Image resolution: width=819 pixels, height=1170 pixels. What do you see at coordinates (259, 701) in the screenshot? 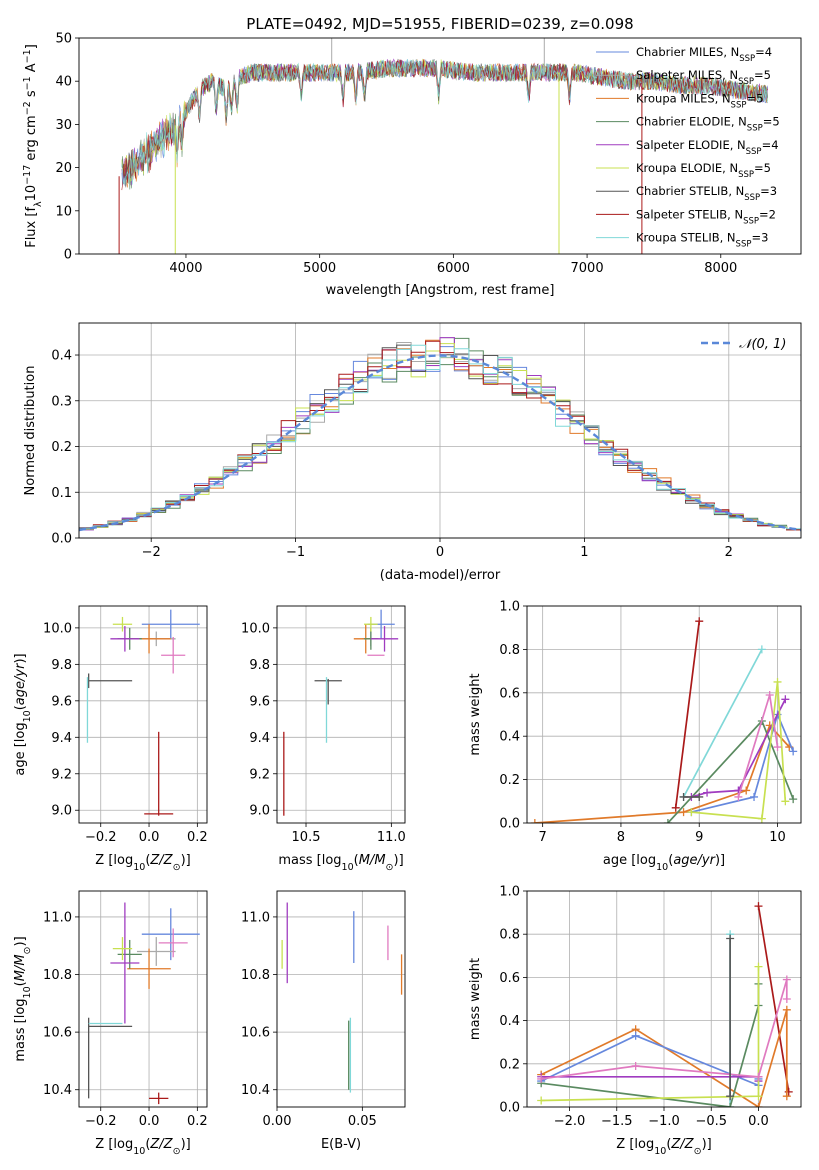
I see `ytick-label-3: 9.6` at bounding box center [259, 701].